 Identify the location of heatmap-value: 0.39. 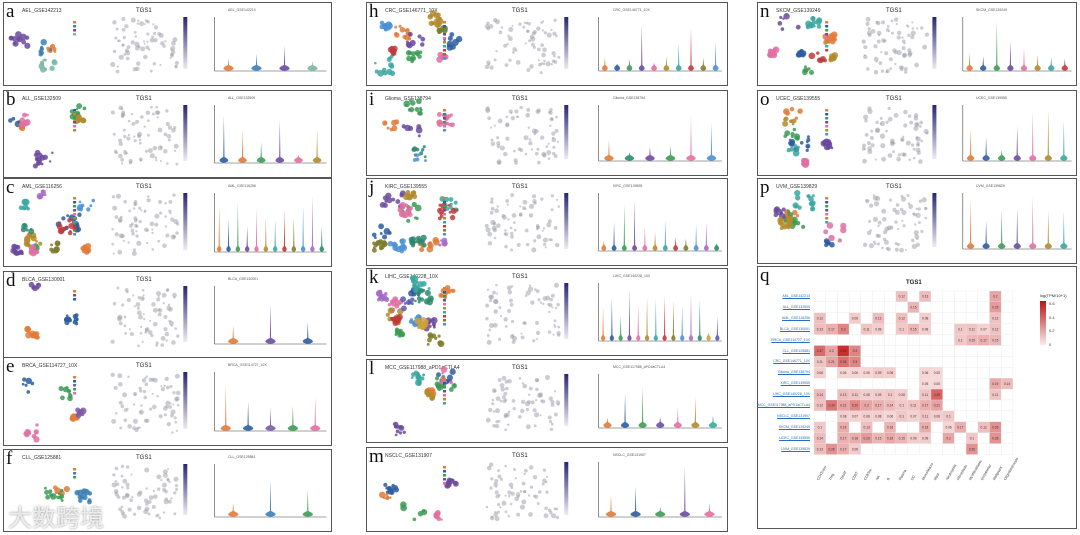
(937, 395).